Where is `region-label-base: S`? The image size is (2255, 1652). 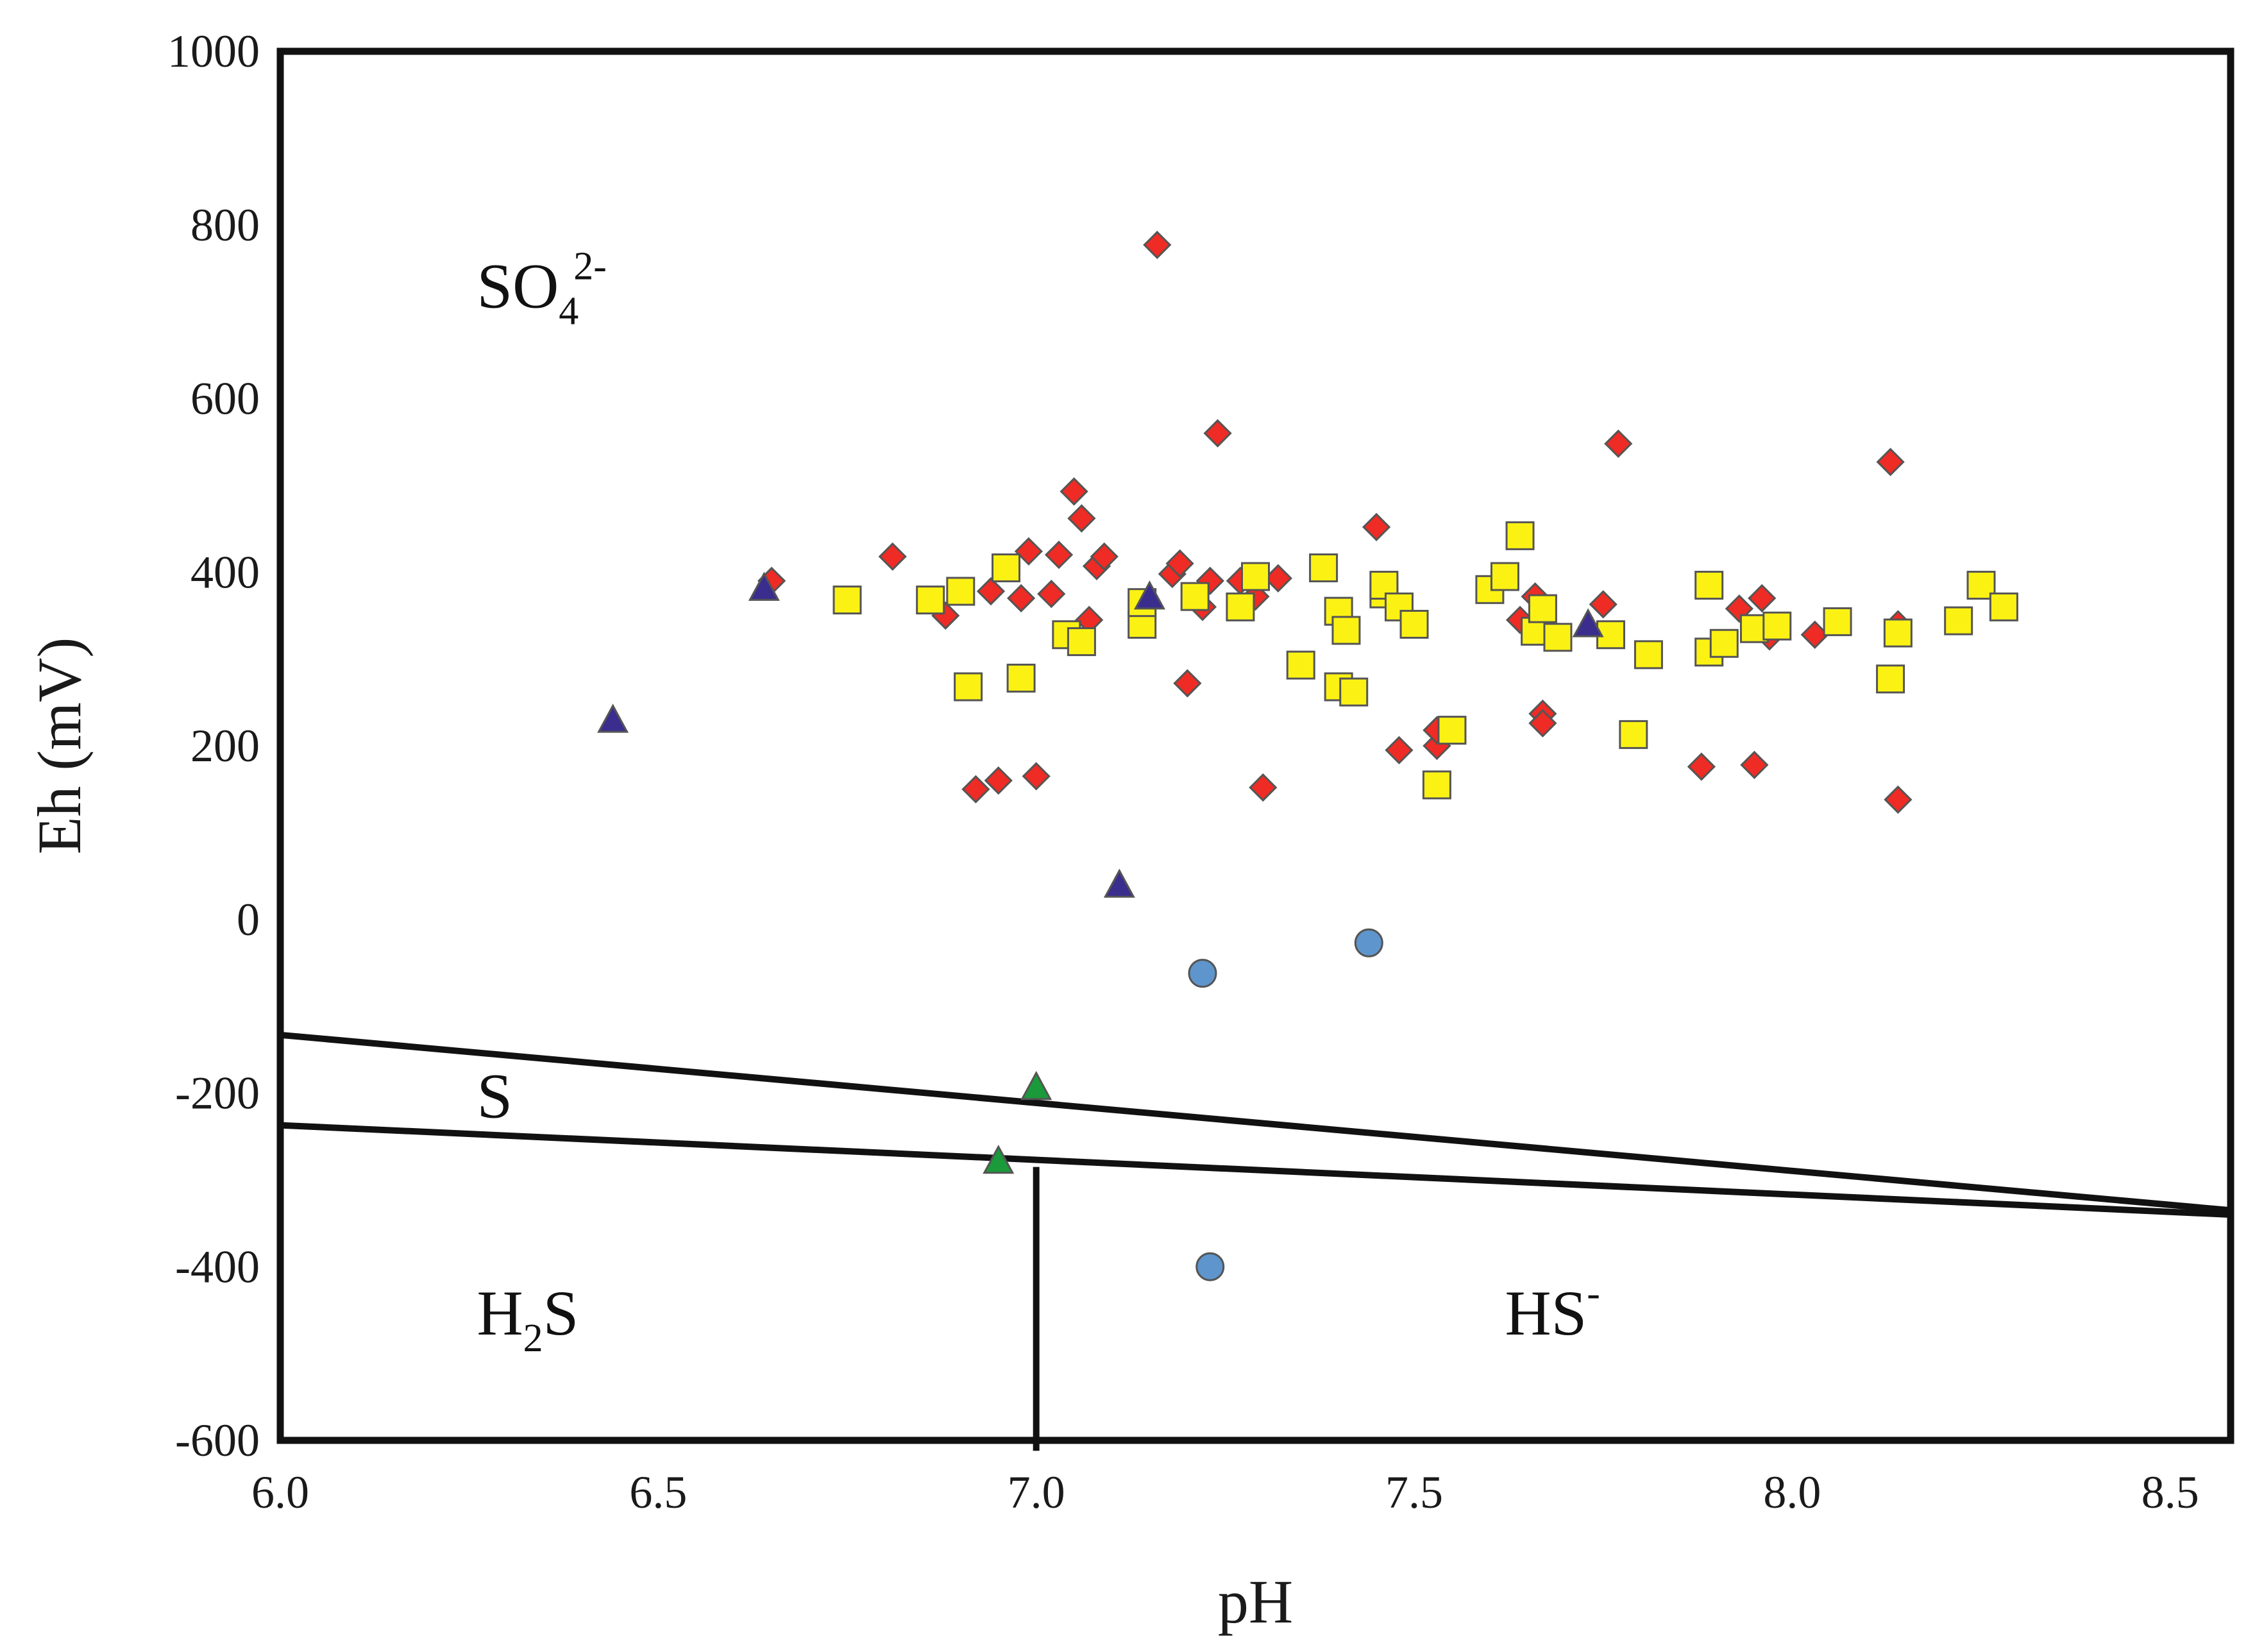 region-label-base: S is located at coordinates (494, 1095).